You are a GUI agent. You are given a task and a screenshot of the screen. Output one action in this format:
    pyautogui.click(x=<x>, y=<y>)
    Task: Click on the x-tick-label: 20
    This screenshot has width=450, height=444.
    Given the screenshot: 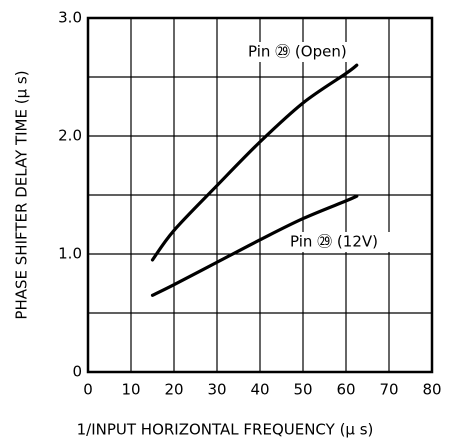 What is the action you would take?
    pyautogui.click(x=173, y=390)
    